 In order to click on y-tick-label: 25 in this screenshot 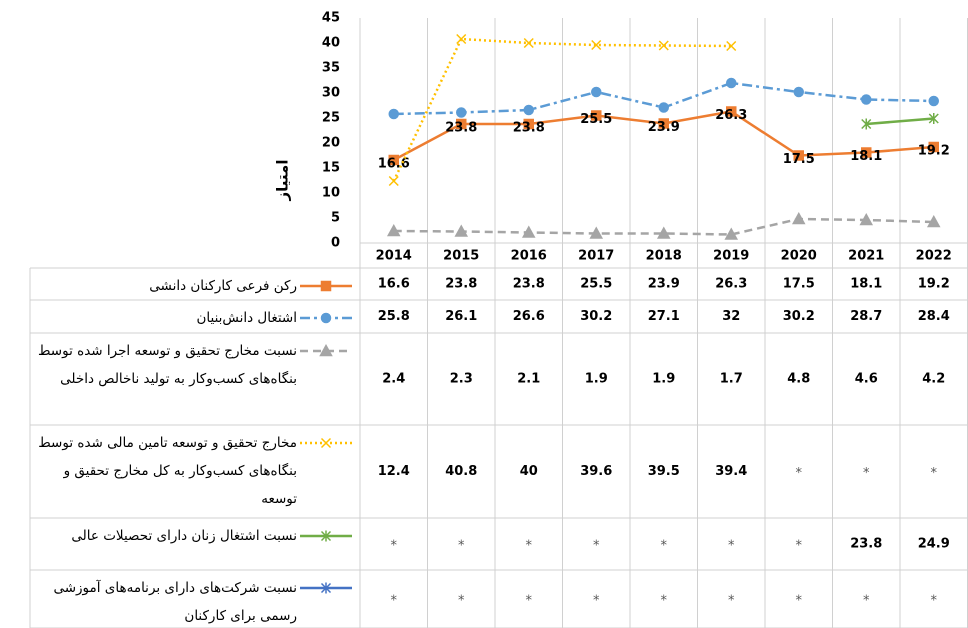, I will do `click(331, 118)`.